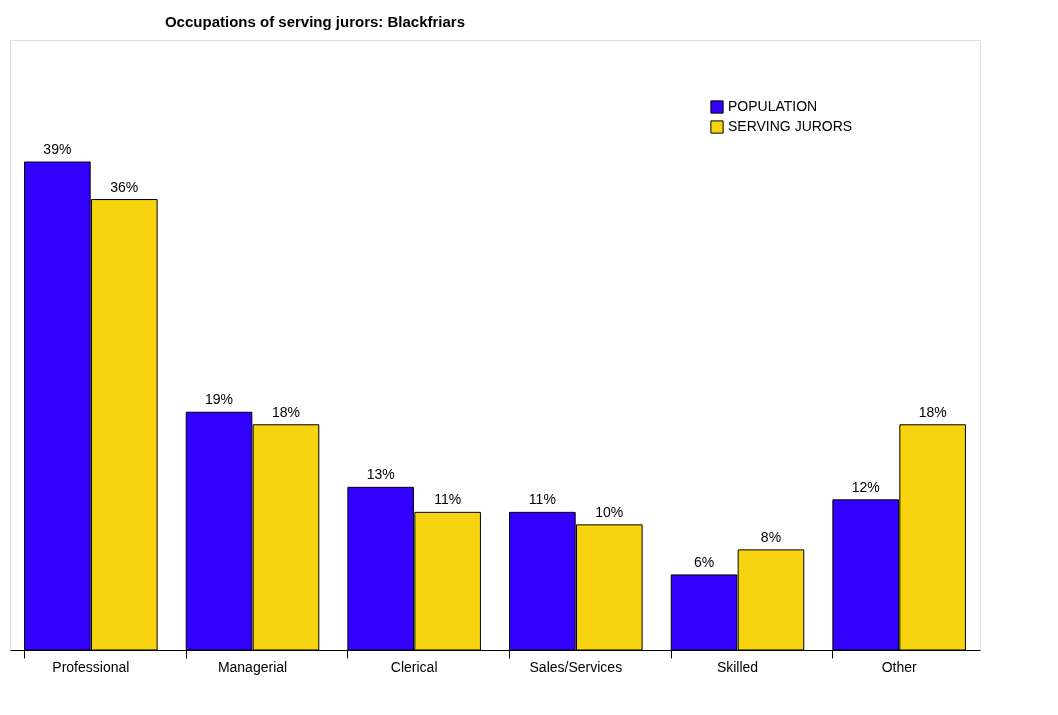 The height and width of the screenshot is (715, 1058). Describe the element at coordinates (91, 666) in the screenshot. I see `x-tick-label: Professional` at that location.